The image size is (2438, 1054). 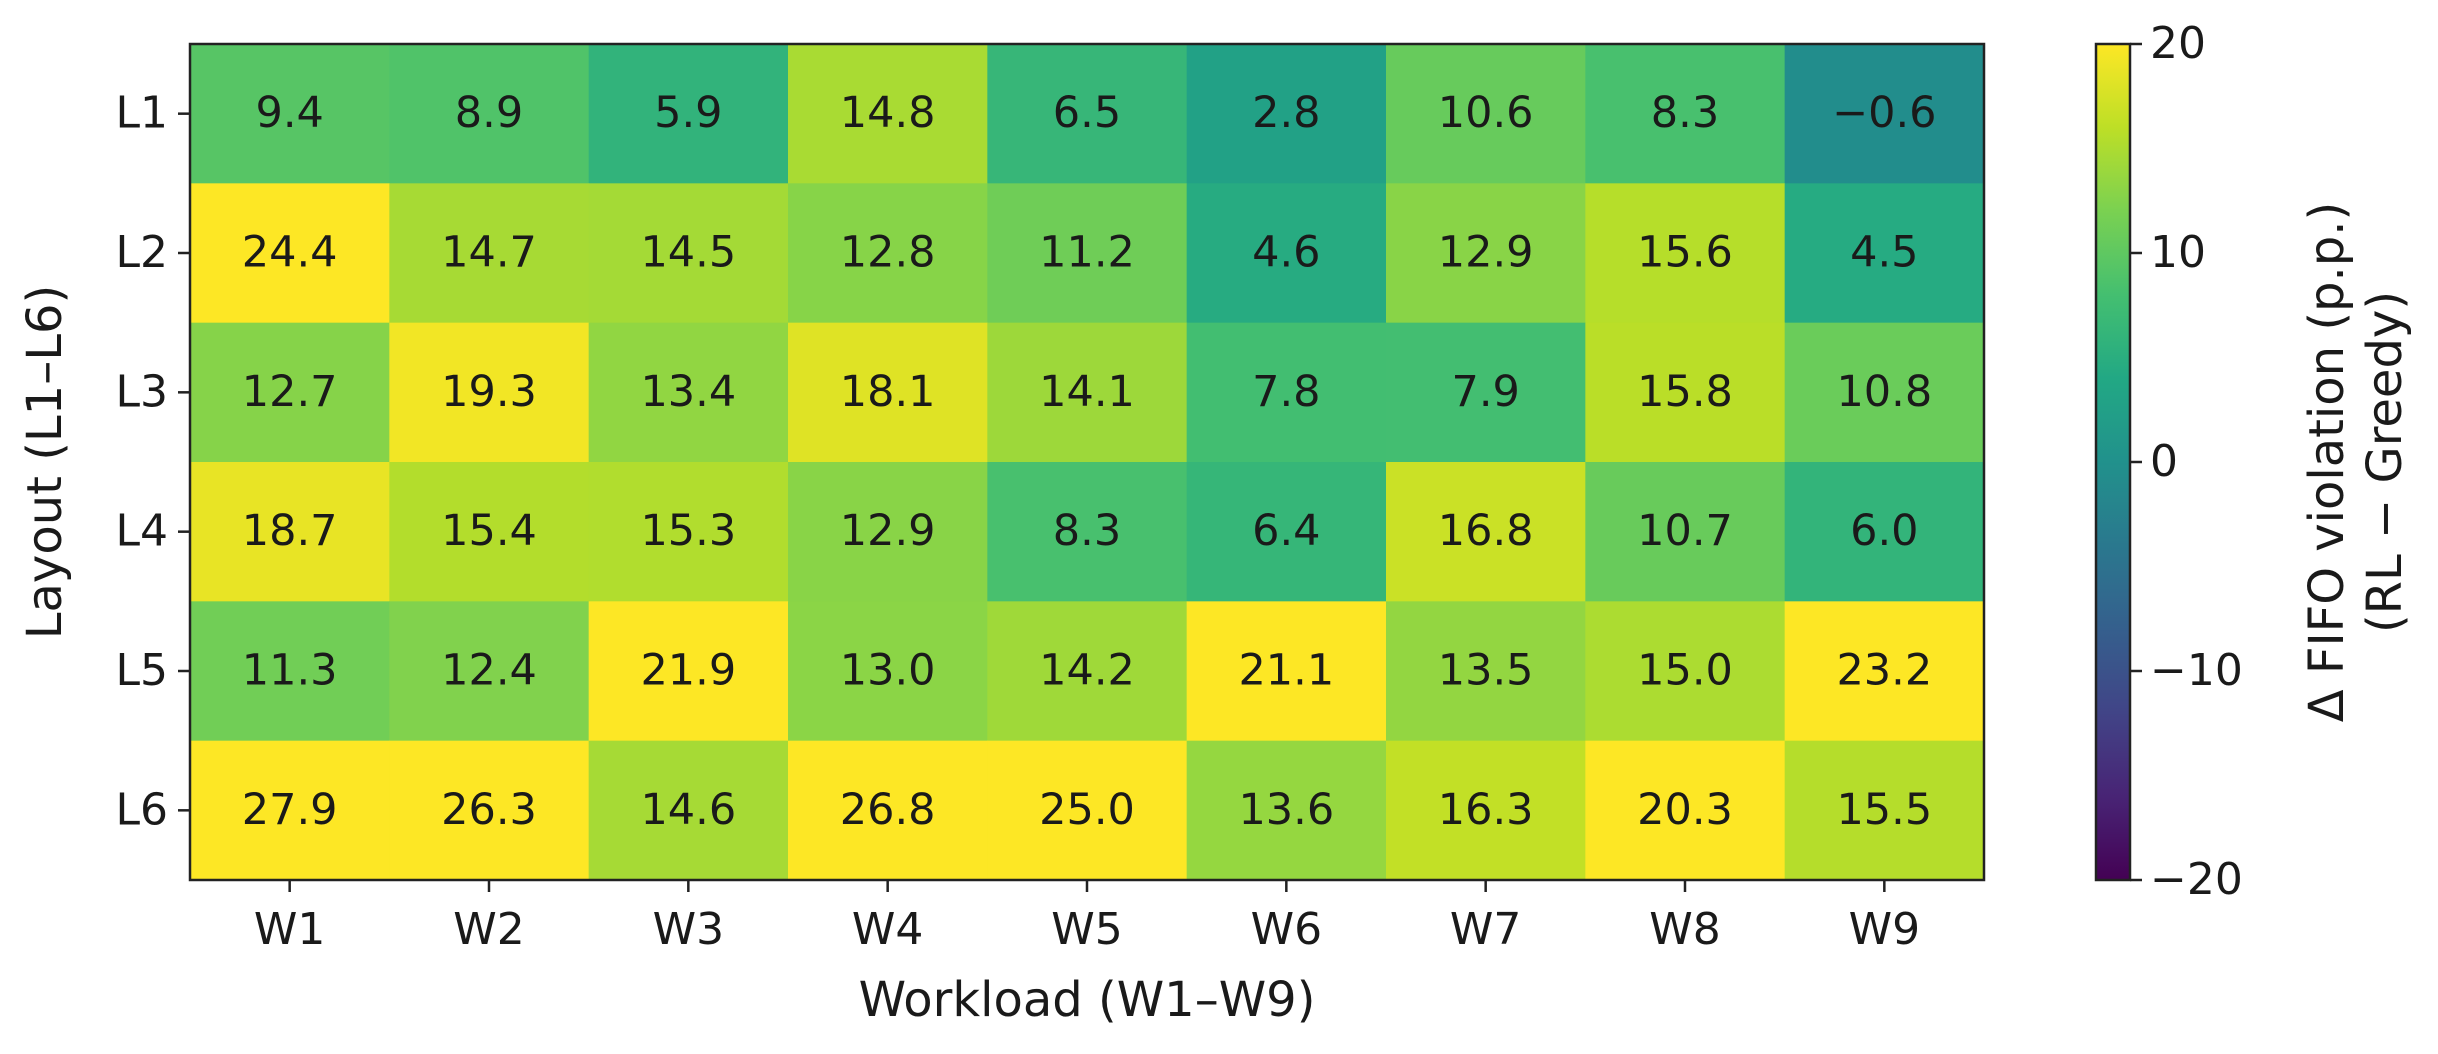 What do you see at coordinates (489, 929) in the screenshot?
I see `x-tick-label: W2` at bounding box center [489, 929].